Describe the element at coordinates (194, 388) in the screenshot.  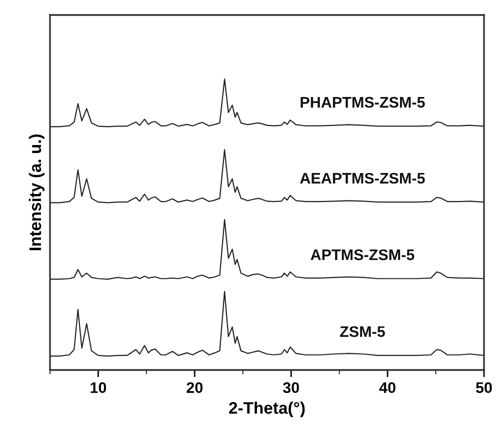
I see `x-tick-label: 20` at that location.